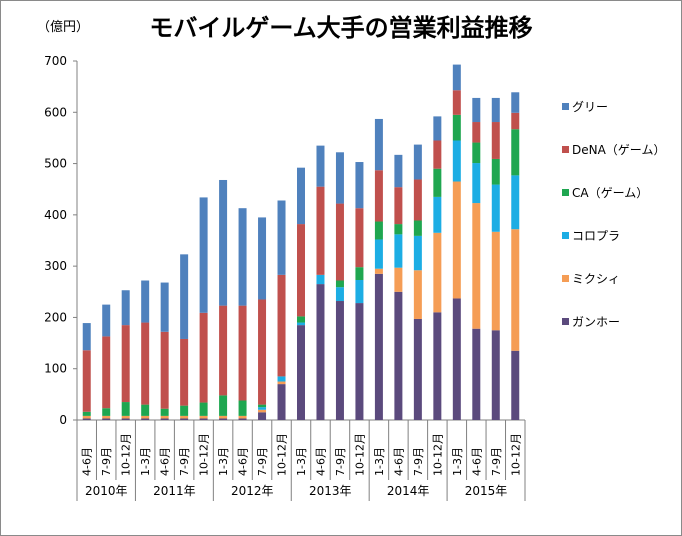 Image resolution: width=682 pixels, height=536 pixels. I want to click on legend-label: コロプラ, so click(596, 236).